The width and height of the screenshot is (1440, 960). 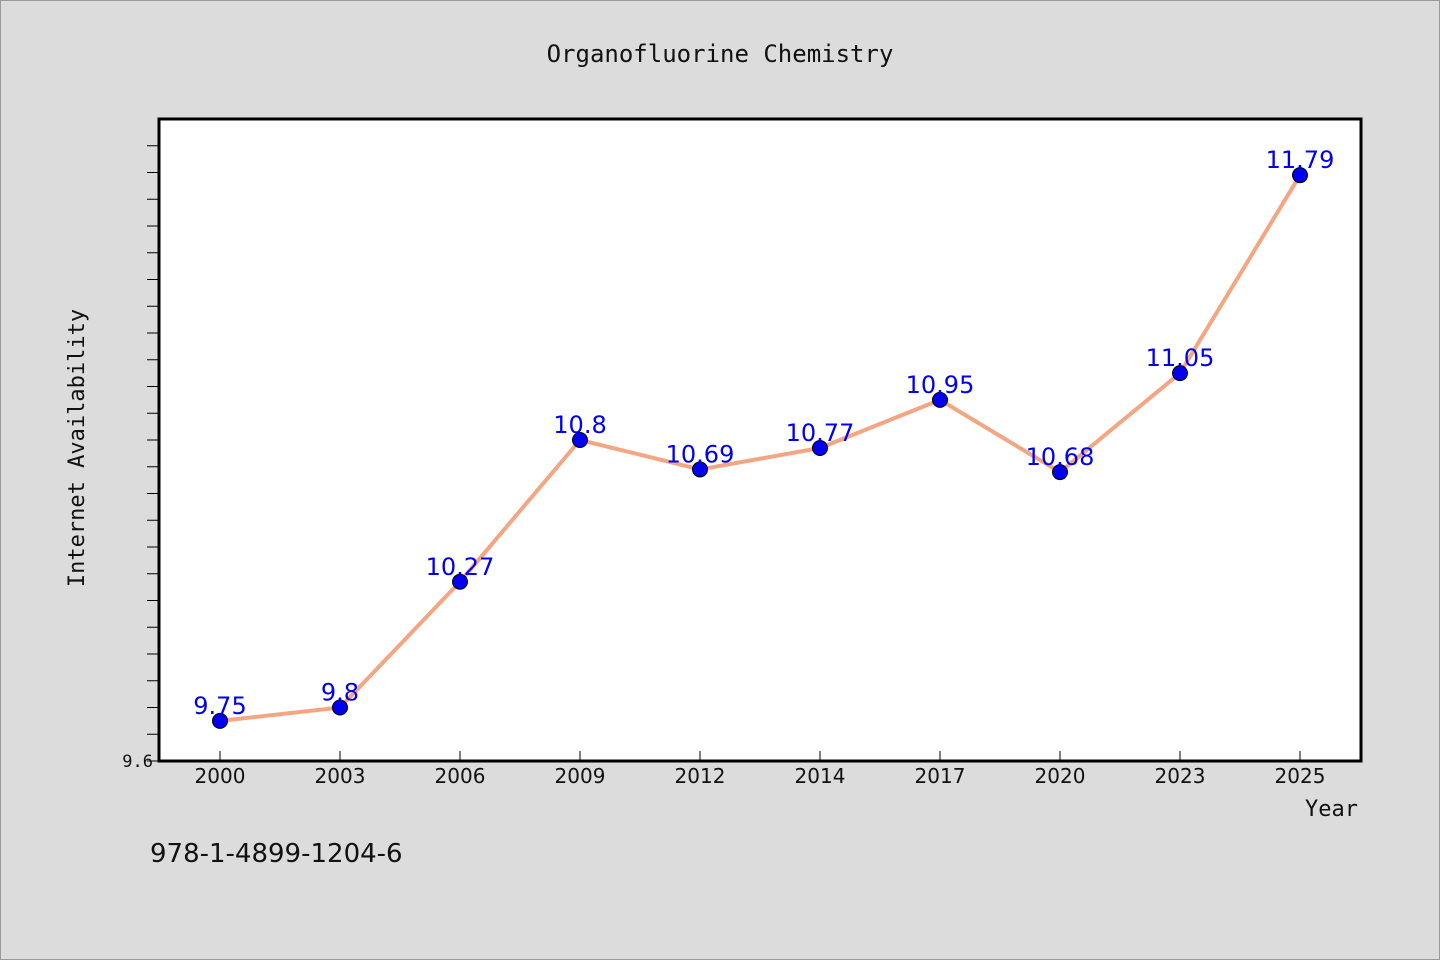 What do you see at coordinates (940, 385) in the screenshot?
I see `data-label: 10.95` at bounding box center [940, 385].